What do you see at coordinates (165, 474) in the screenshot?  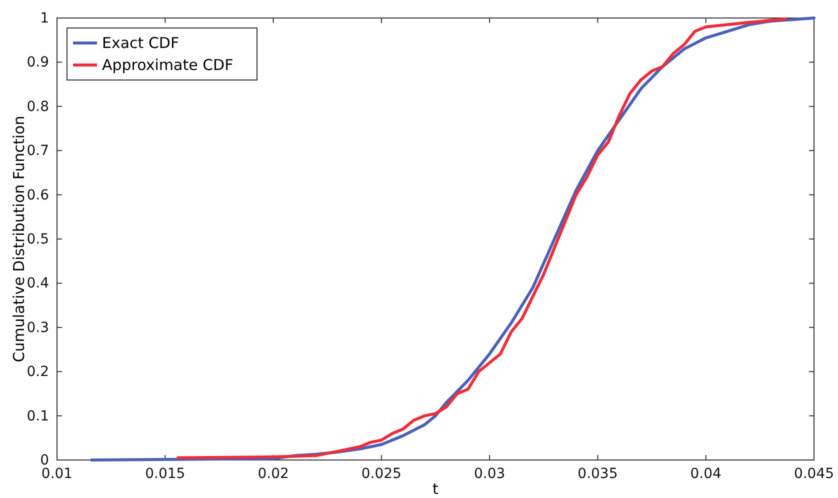 I see `x-tick-label: 0.015` at bounding box center [165, 474].